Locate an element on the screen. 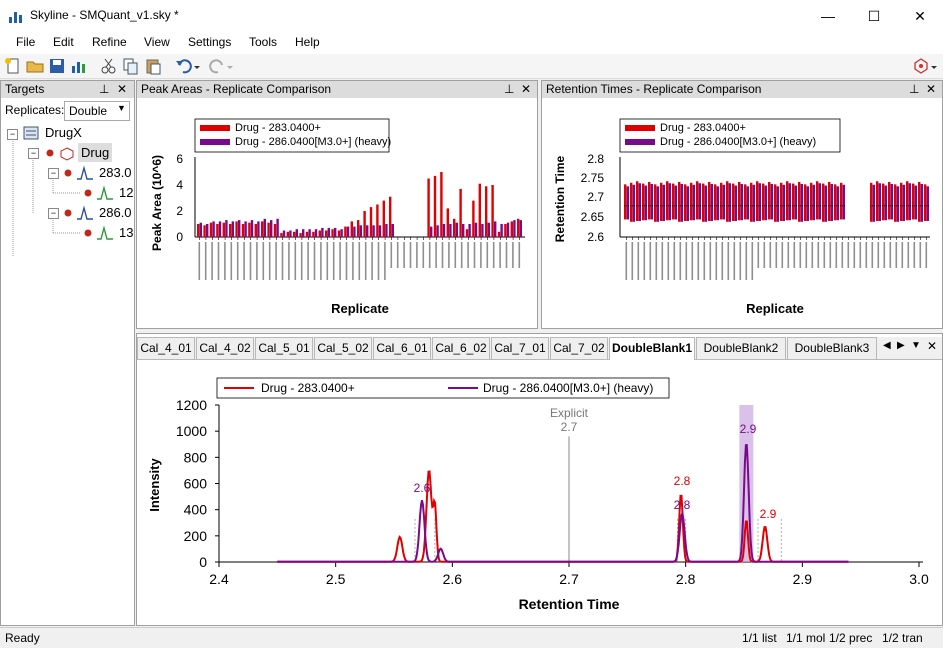  molecule-structure-icon is located at coordinates (921, 66).